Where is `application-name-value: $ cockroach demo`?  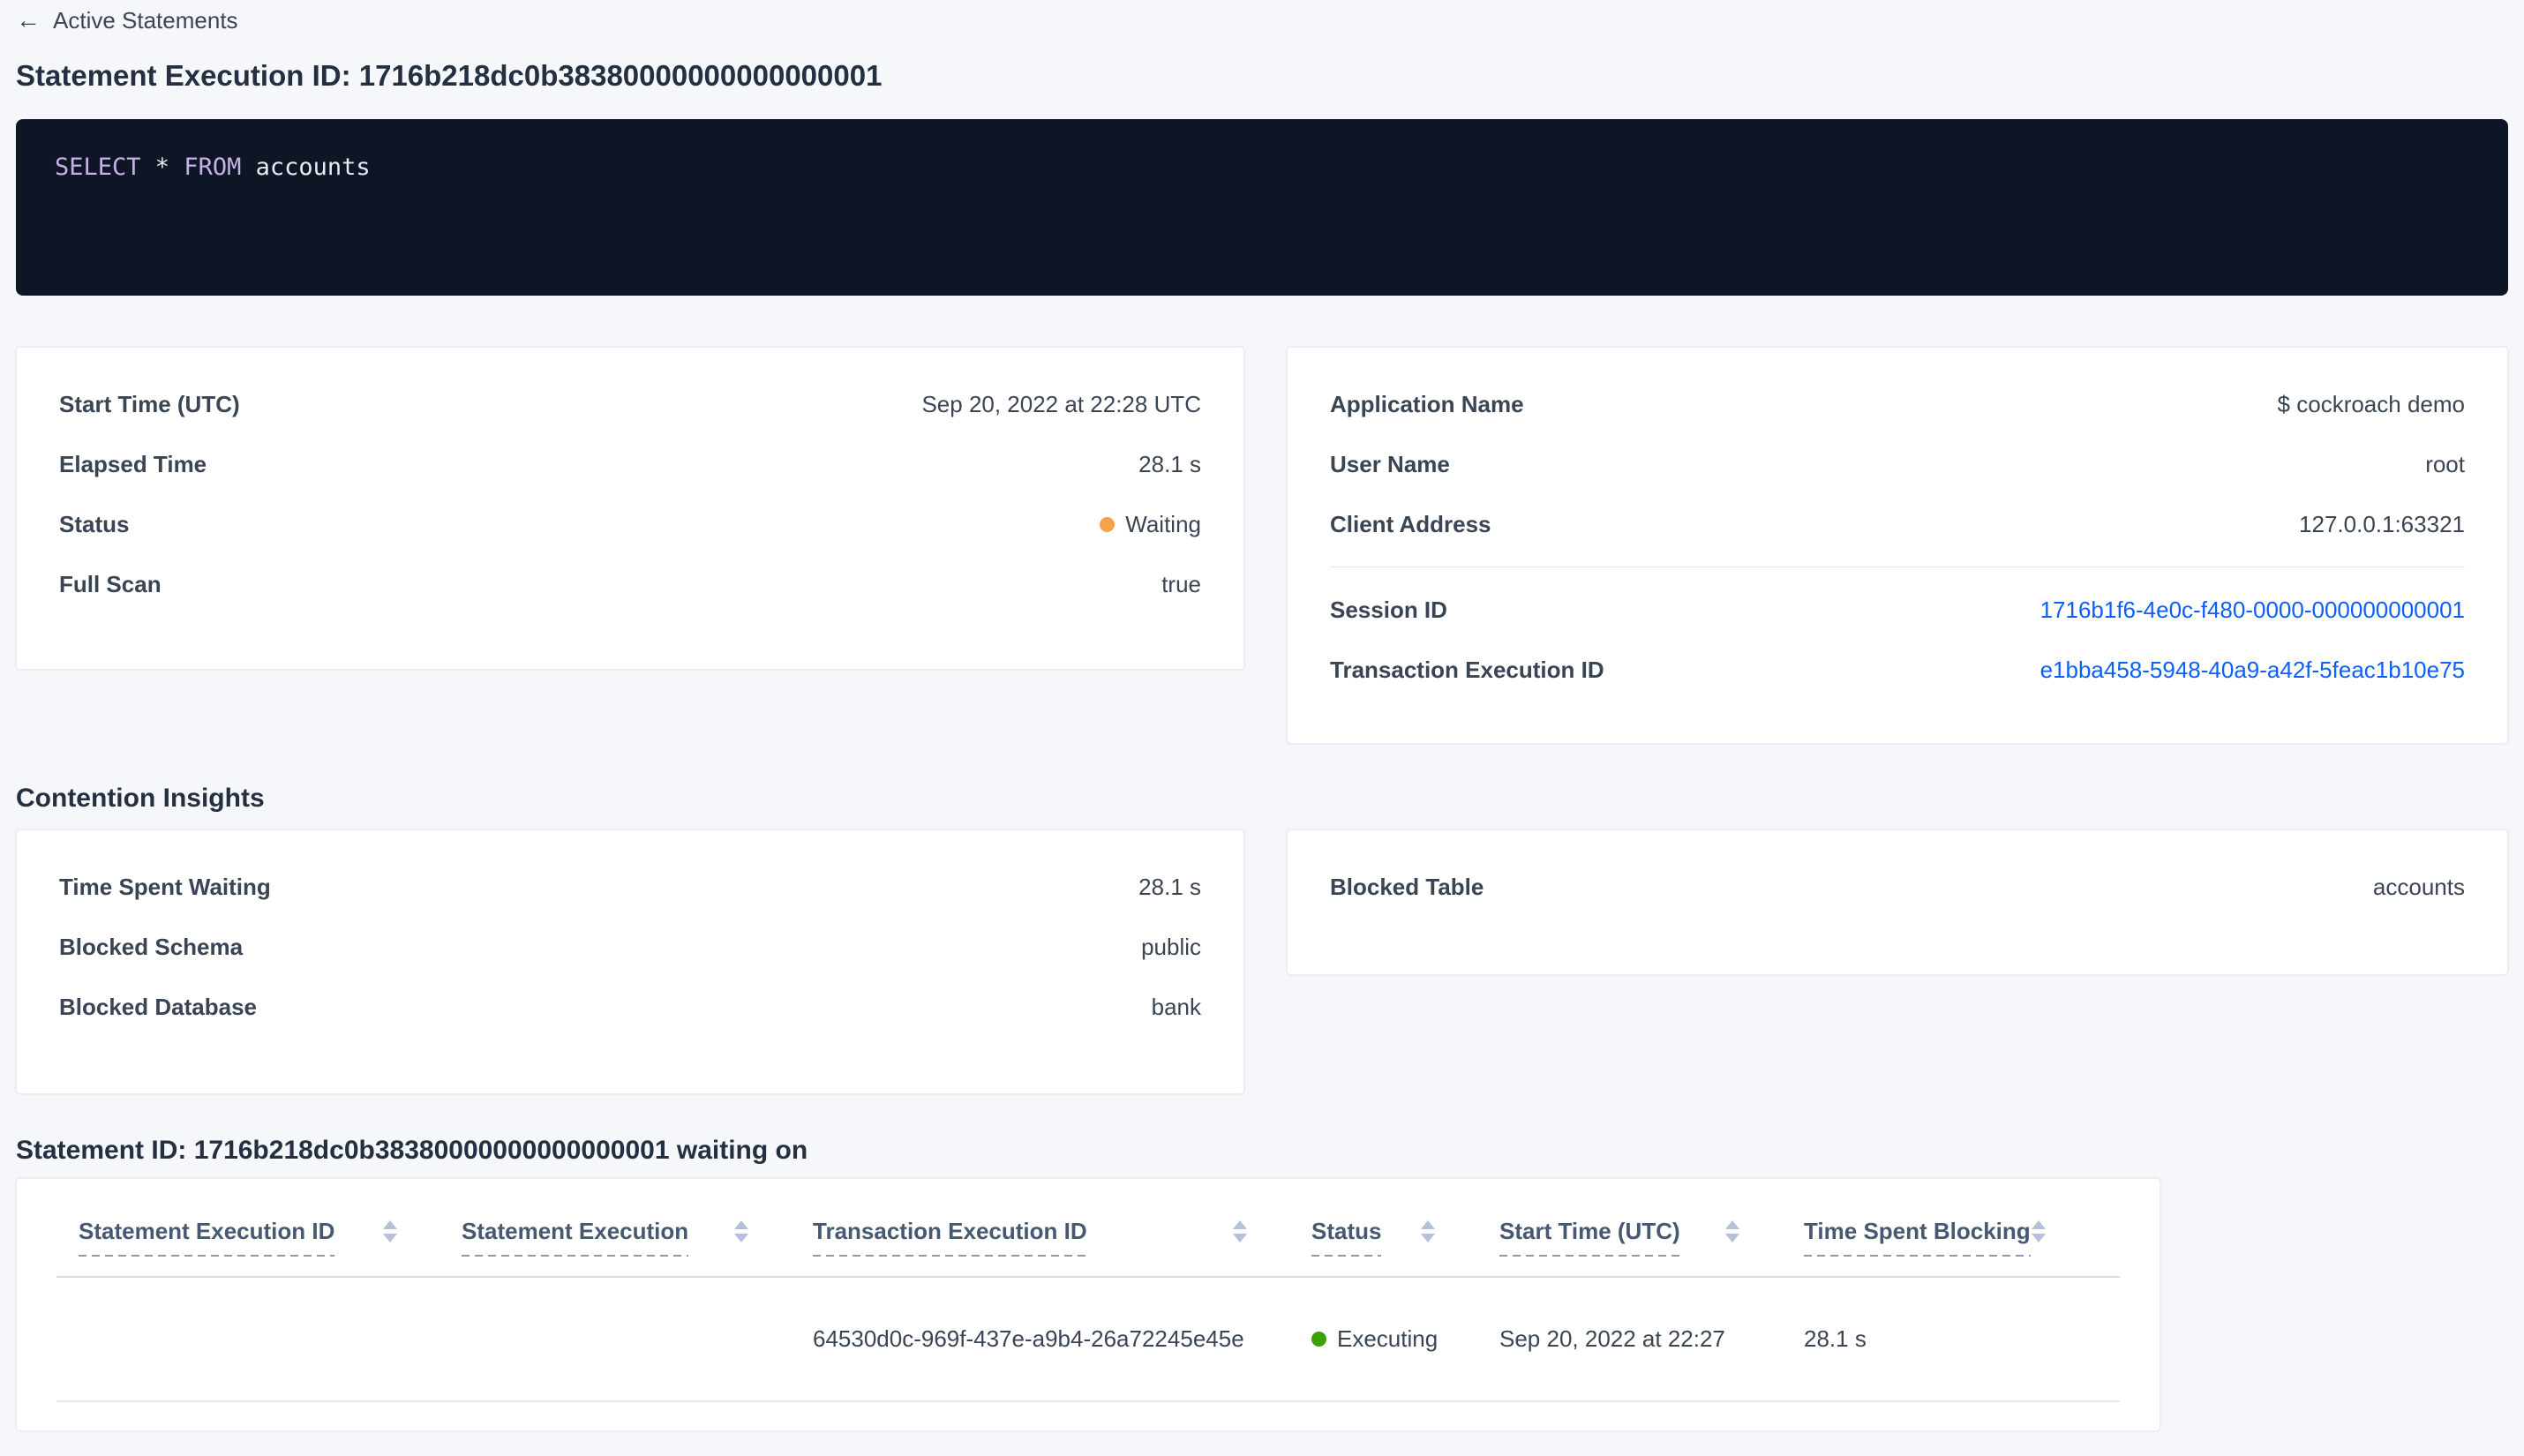
application-name-value: $ cockroach demo is located at coordinates (2371, 403).